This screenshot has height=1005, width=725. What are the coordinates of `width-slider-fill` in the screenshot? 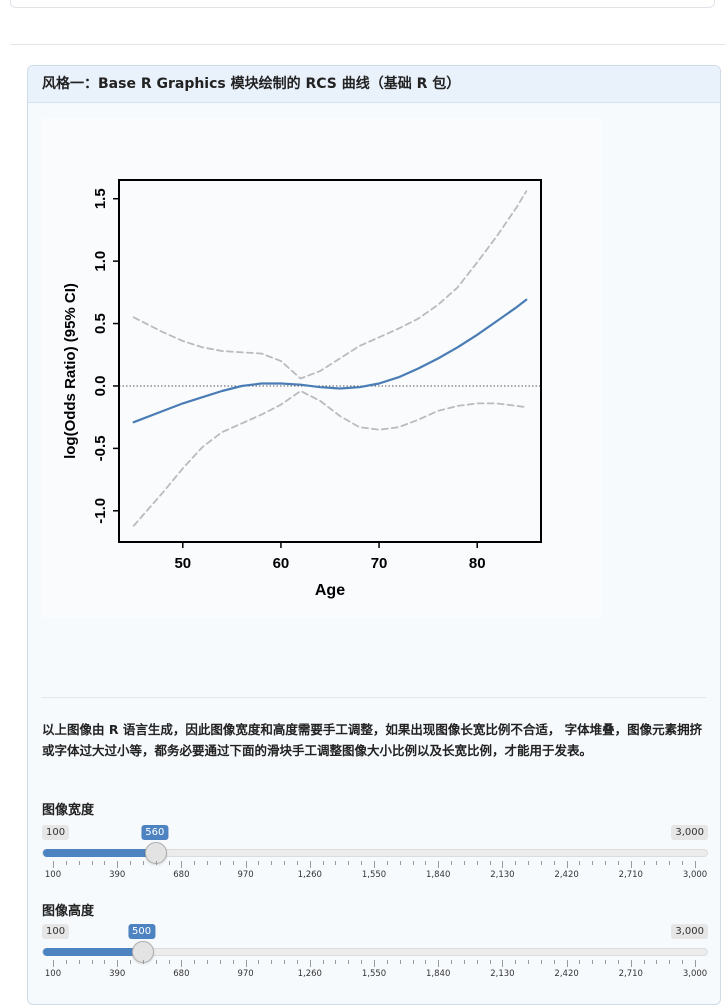 It's located at (99, 853).